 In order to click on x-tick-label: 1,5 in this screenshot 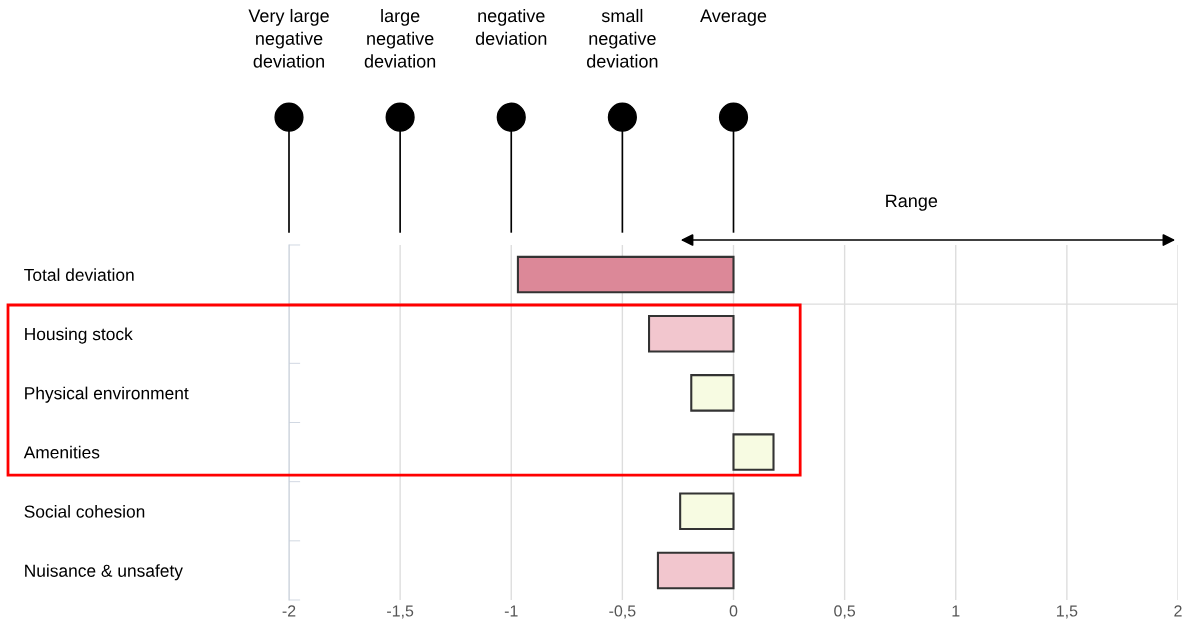, I will do `click(1067, 612)`.